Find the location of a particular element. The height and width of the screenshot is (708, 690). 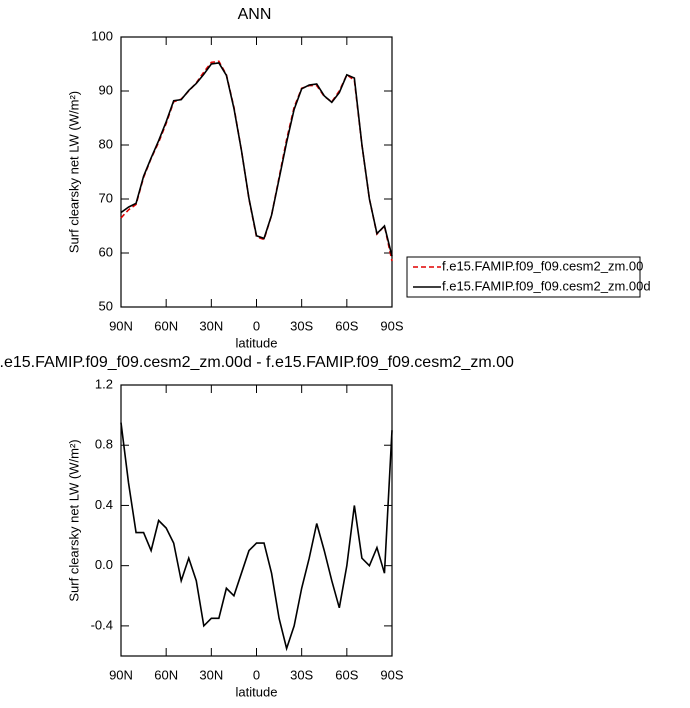

legend-label: f.e15.FAMIP.f09_f09.cesm2_zm.00 is located at coordinates (542, 265).